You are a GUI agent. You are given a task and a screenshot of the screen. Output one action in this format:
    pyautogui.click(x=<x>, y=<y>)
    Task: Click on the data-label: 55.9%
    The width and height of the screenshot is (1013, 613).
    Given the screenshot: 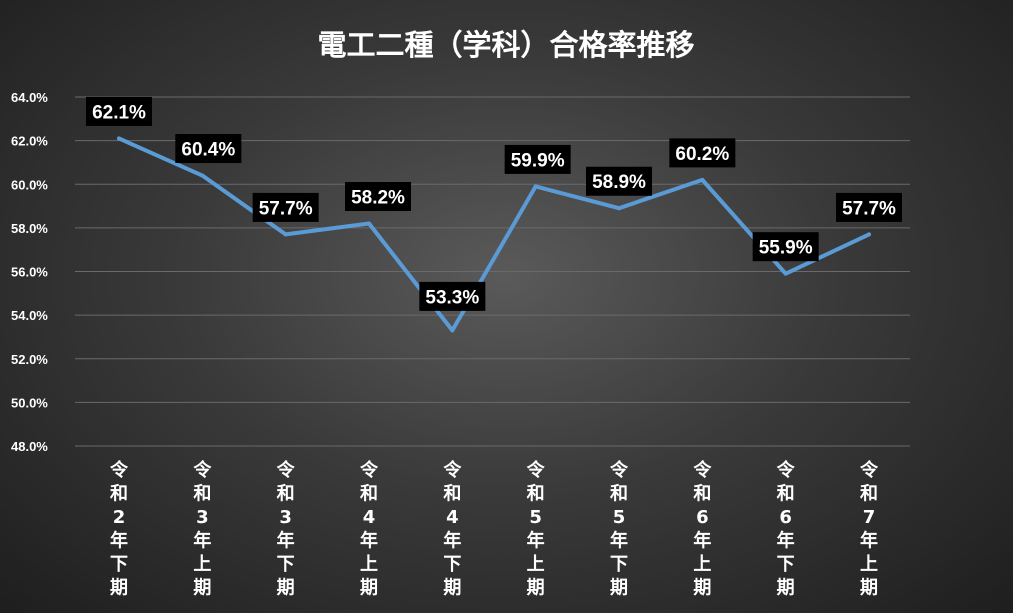 What is the action you would take?
    pyautogui.click(x=785, y=247)
    